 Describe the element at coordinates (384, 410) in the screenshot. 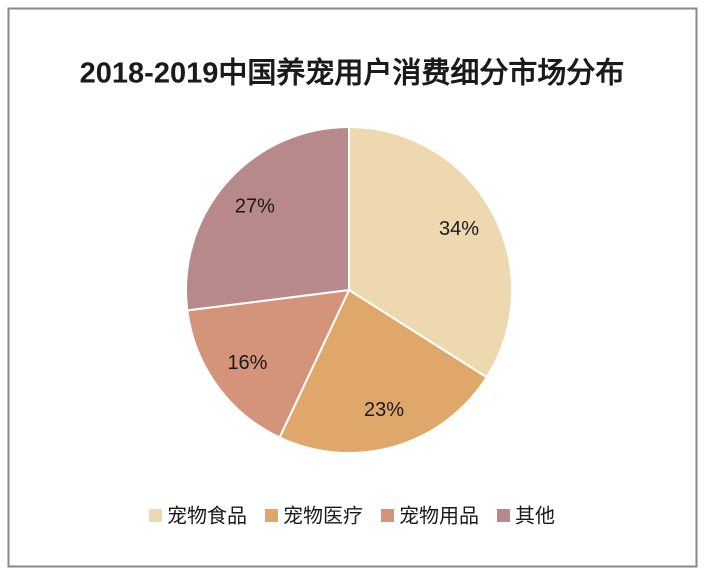

I see `data-label: 23%` at that location.